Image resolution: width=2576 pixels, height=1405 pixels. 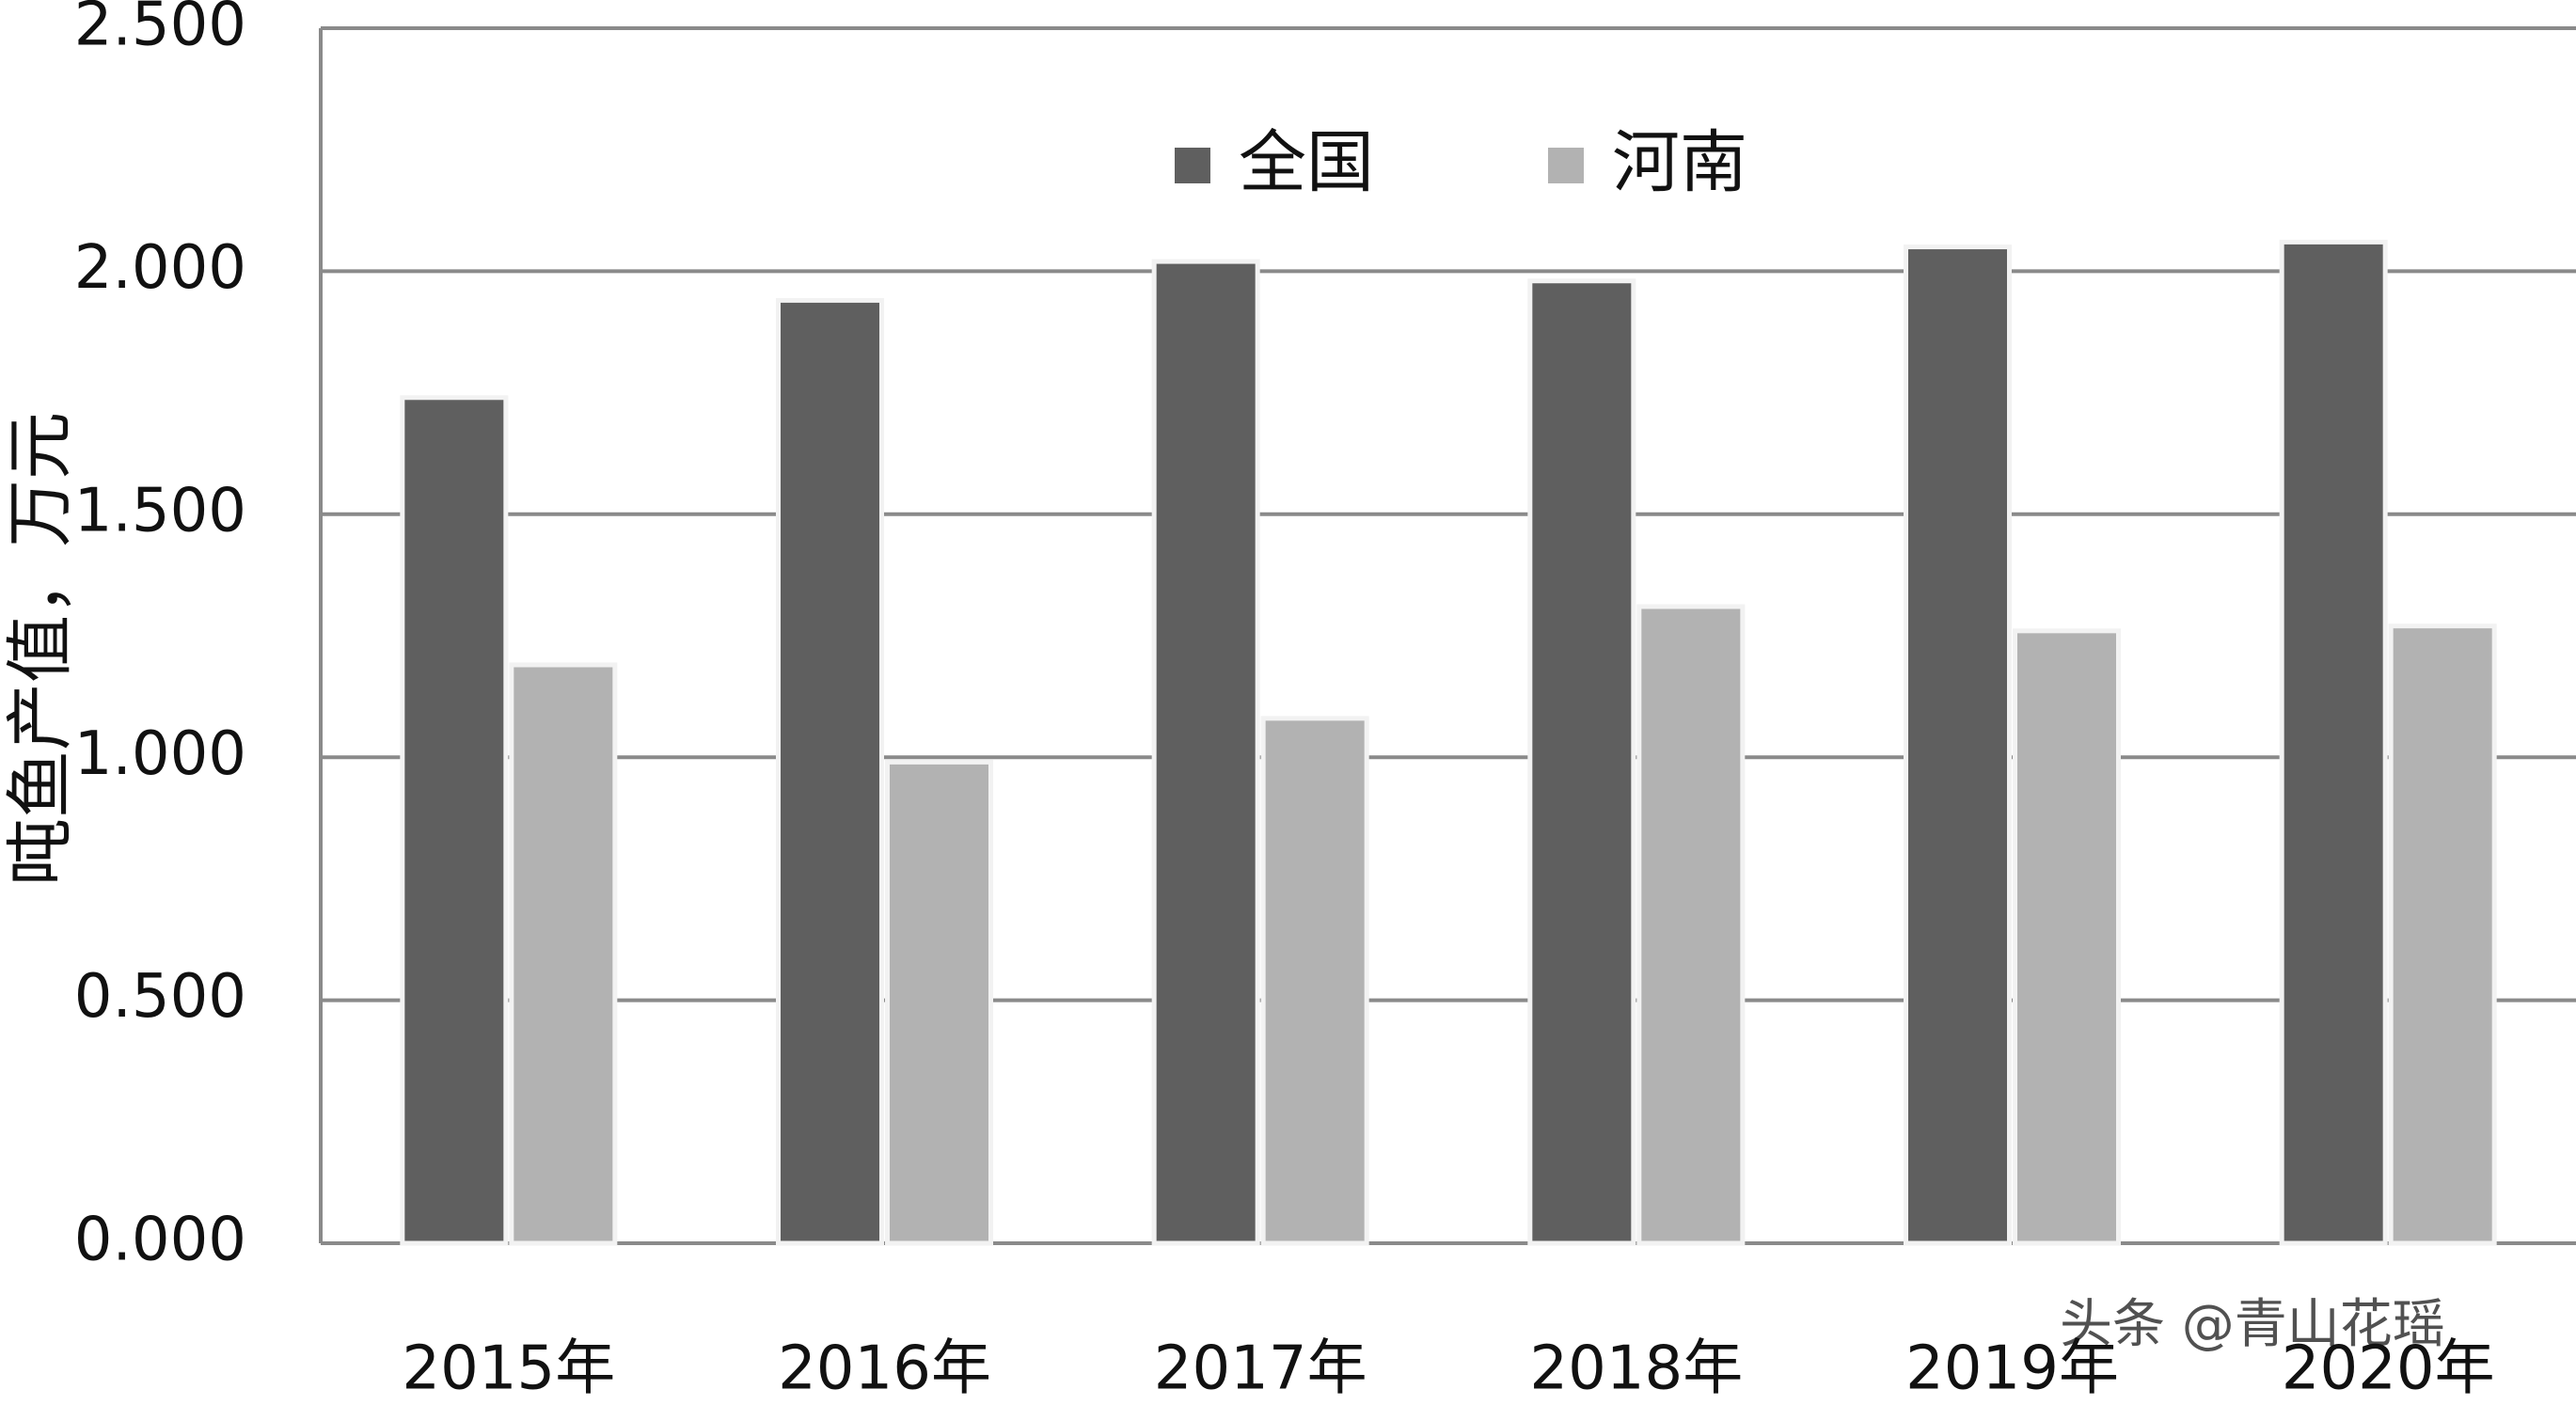 What do you see at coordinates (1636, 1369) in the screenshot?
I see `x-tick-label: 2018年` at bounding box center [1636, 1369].